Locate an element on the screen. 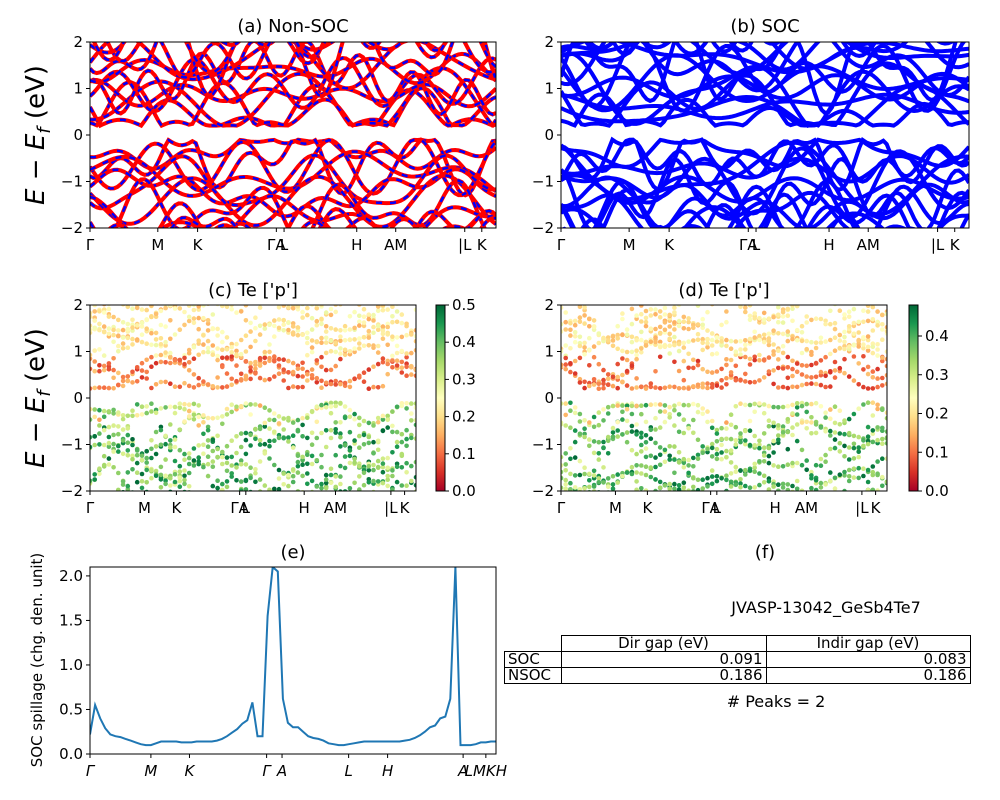  panel-a-title: (a) Non-SOC is located at coordinates (292, 26).